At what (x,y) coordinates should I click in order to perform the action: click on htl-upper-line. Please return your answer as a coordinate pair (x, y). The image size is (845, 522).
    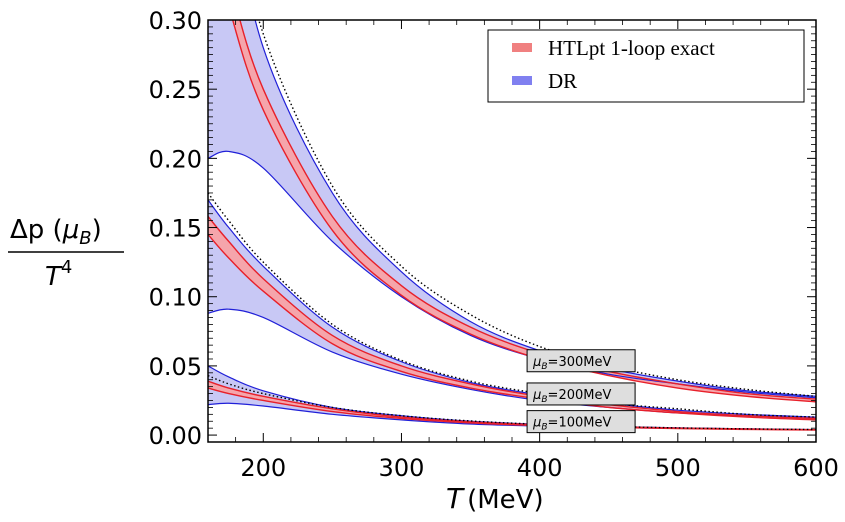
    Looking at the image, I should click on (512, 405).